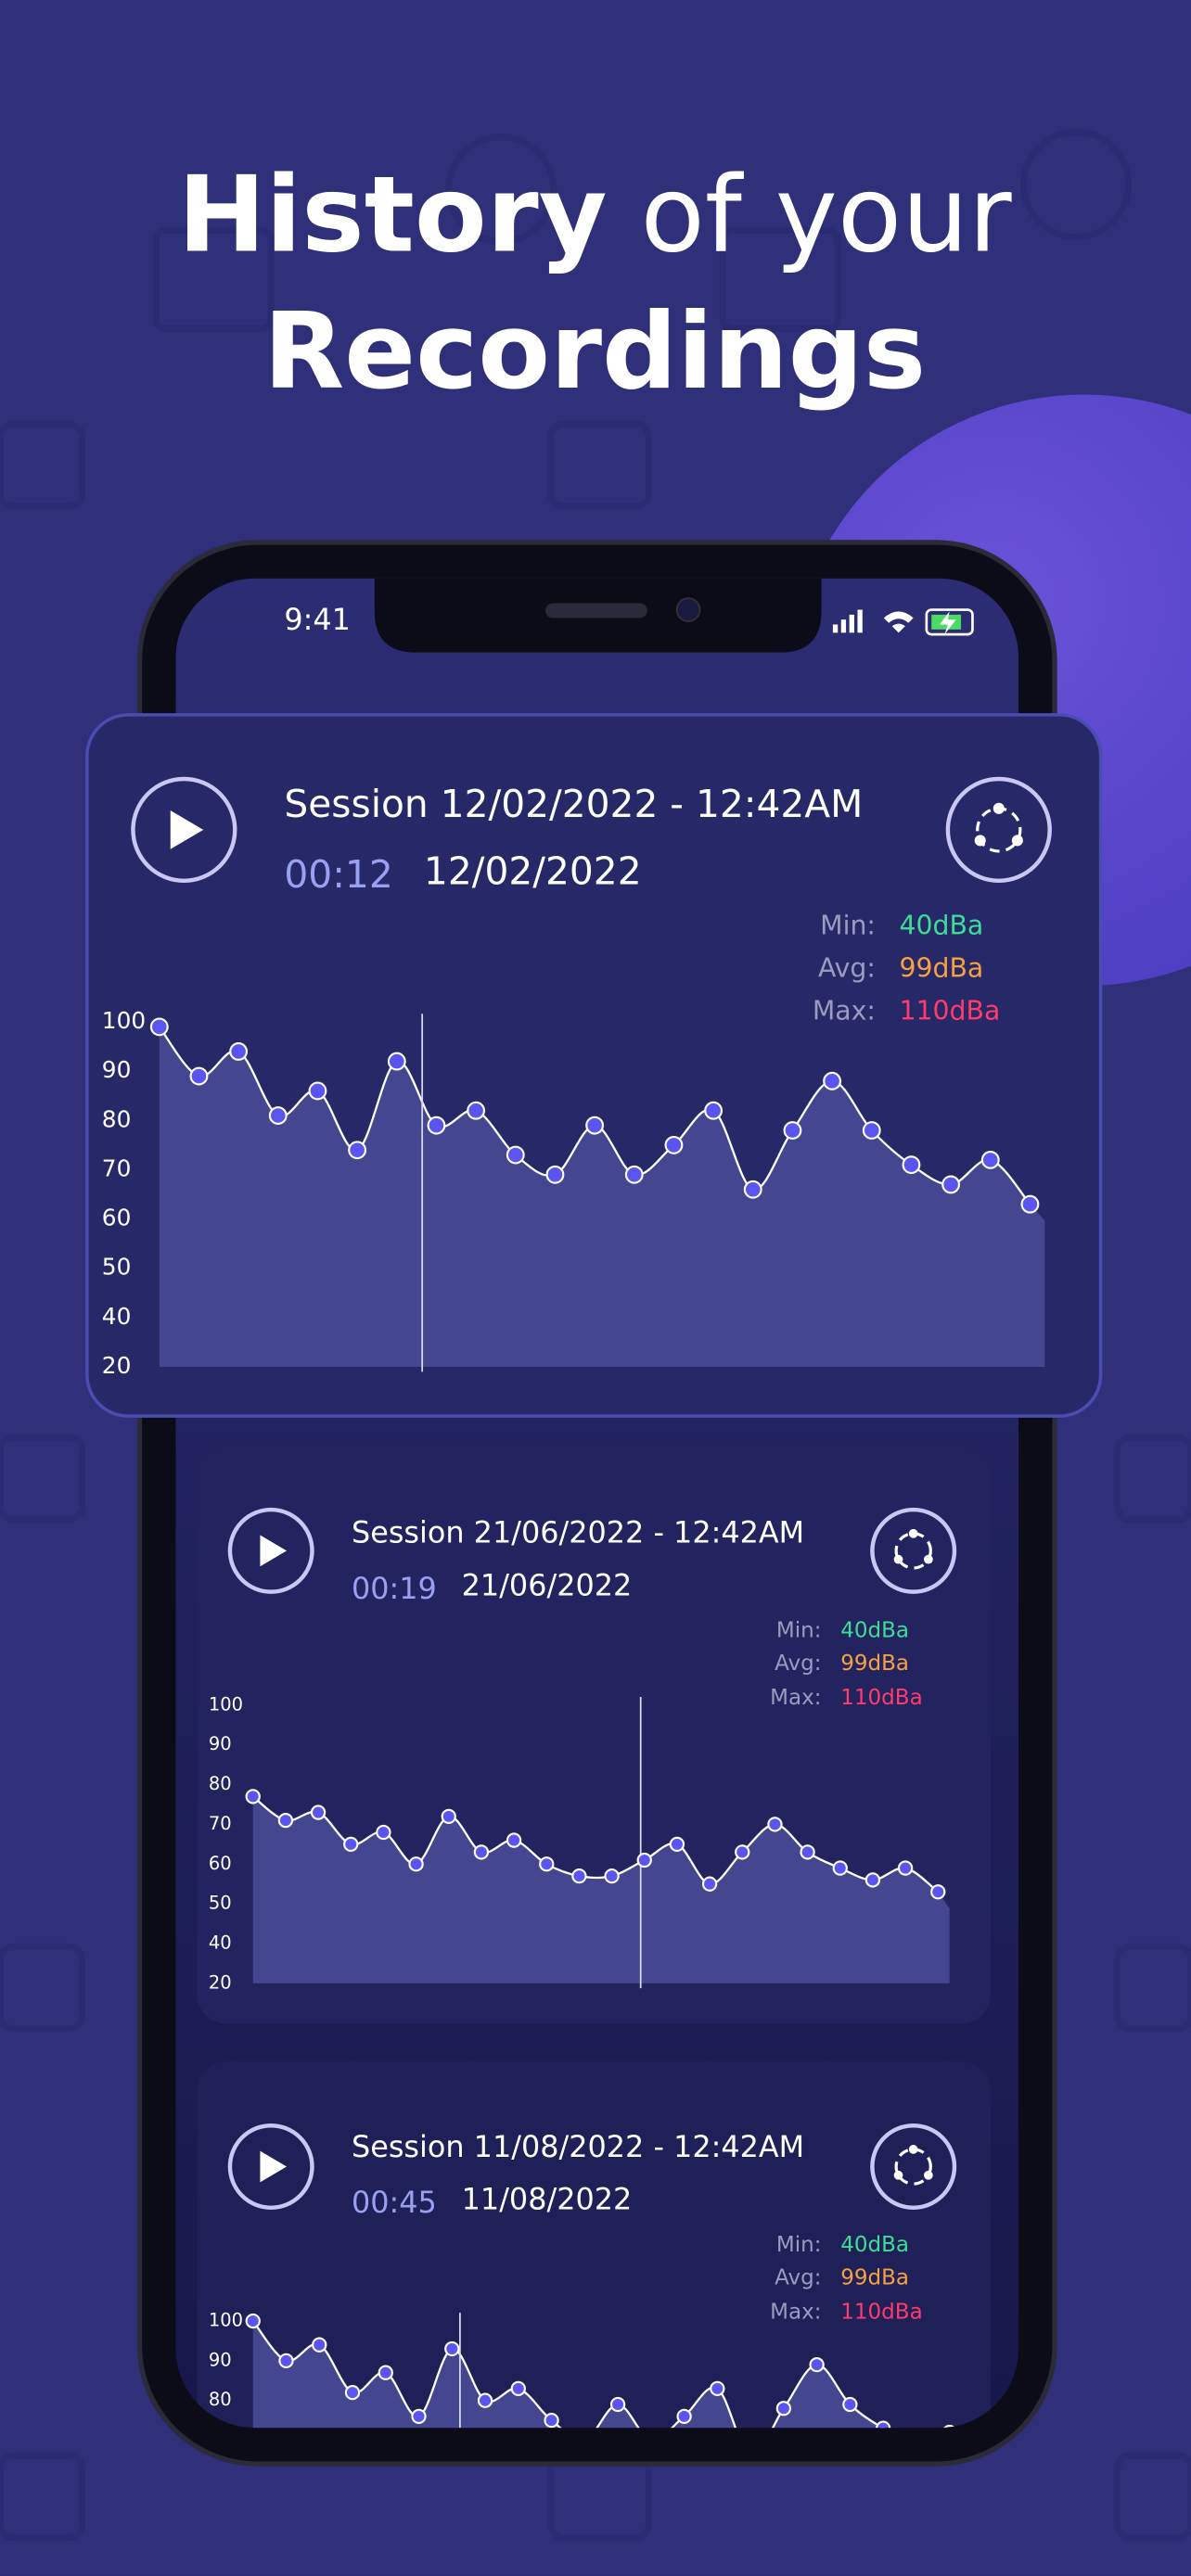  Describe the element at coordinates (795, 1698) in the screenshot. I see `stat-label: Max:` at that location.